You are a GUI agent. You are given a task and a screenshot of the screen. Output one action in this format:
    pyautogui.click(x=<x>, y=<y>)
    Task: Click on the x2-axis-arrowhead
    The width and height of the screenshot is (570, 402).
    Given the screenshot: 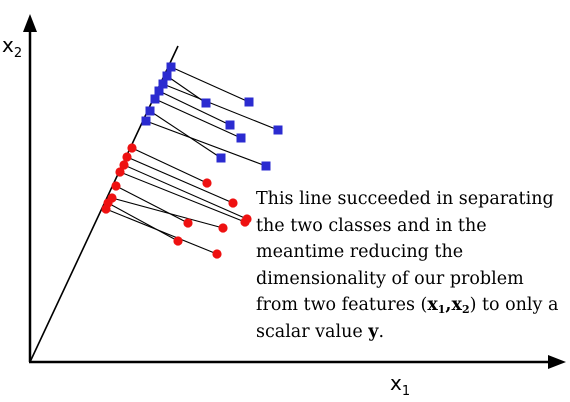 What is the action you would take?
    pyautogui.click(x=30, y=23)
    